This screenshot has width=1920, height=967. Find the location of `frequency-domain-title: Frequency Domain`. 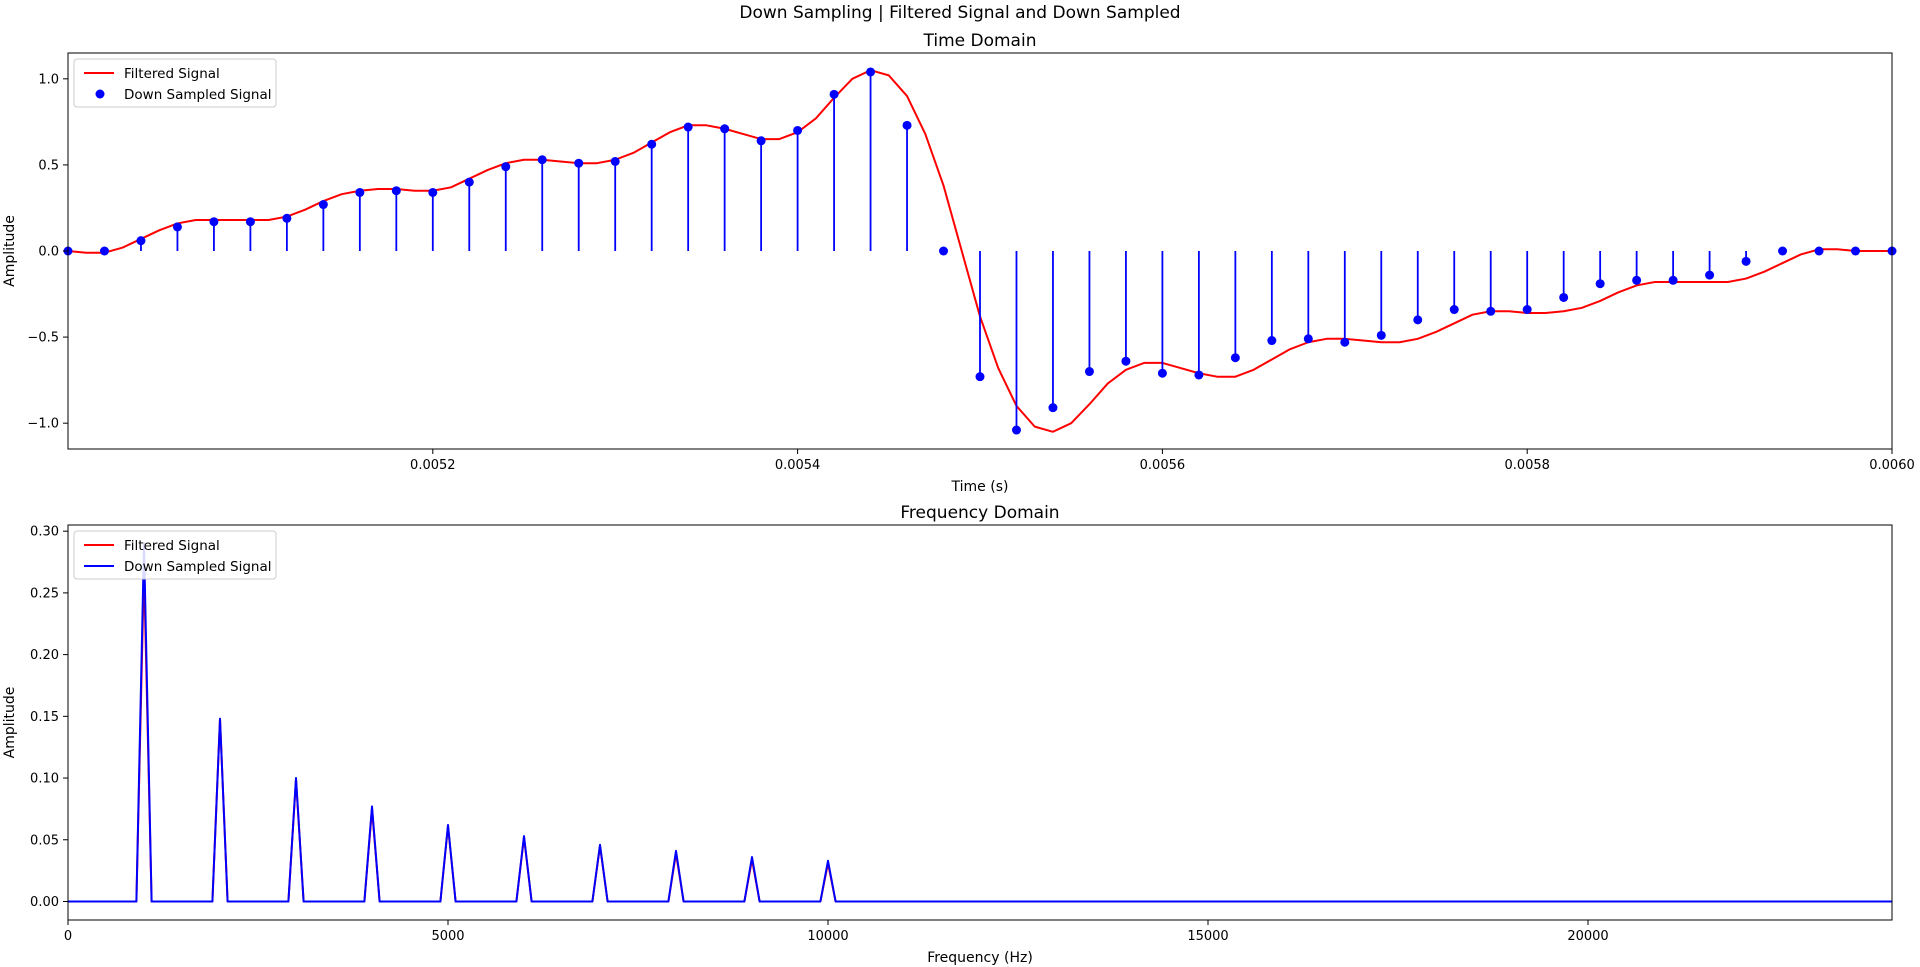

frequency-domain-title: Frequency Domain is located at coordinates (979, 513).